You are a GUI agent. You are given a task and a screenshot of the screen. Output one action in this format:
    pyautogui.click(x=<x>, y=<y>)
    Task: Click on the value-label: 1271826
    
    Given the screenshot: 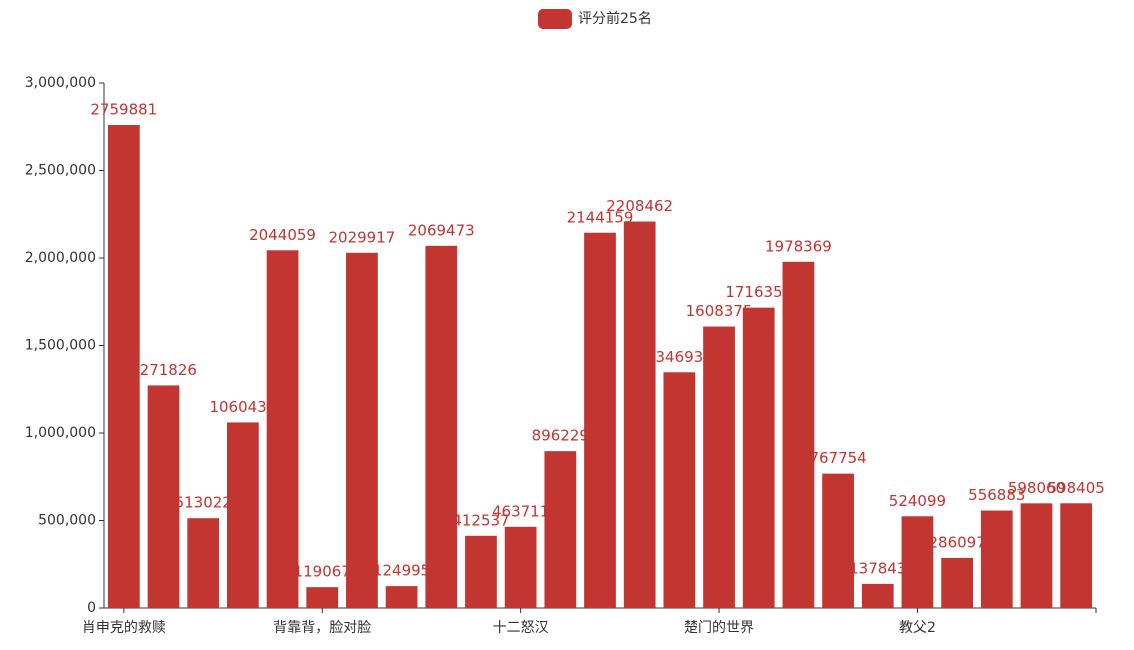 What is the action you would take?
    pyautogui.click(x=163, y=370)
    